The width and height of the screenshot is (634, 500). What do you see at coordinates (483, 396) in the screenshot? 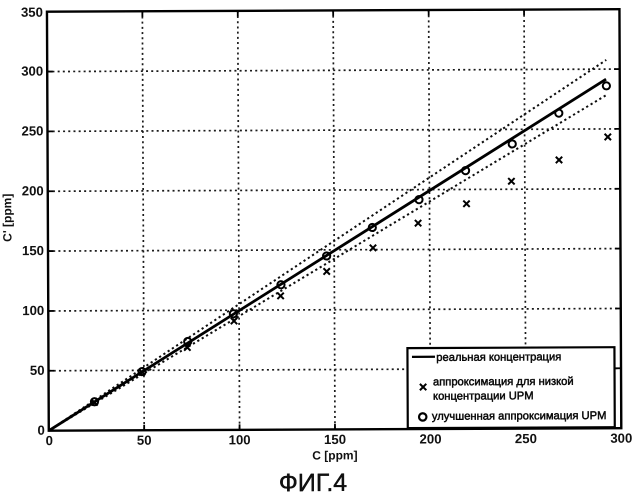
I see `svg-text: концентрации UPM` at bounding box center [483, 396].